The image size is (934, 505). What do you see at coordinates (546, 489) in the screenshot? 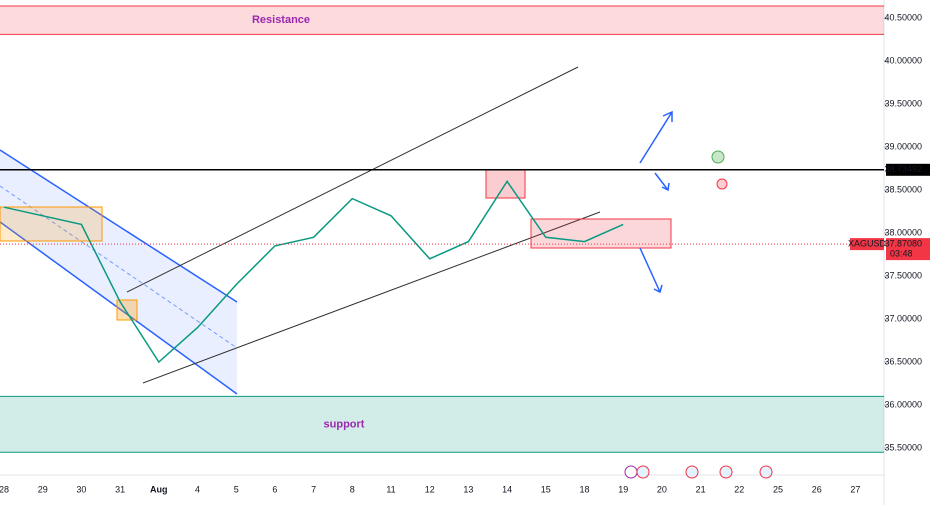
I see `x-tick-label: 15` at bounding box center [546, 489].